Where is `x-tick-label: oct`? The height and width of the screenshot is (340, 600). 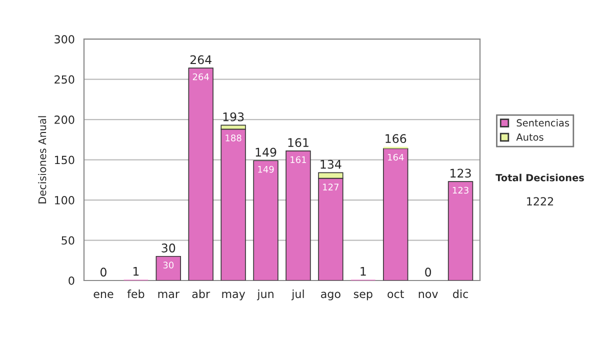
x-tick-label: oct is located at coordinates (396, 294).